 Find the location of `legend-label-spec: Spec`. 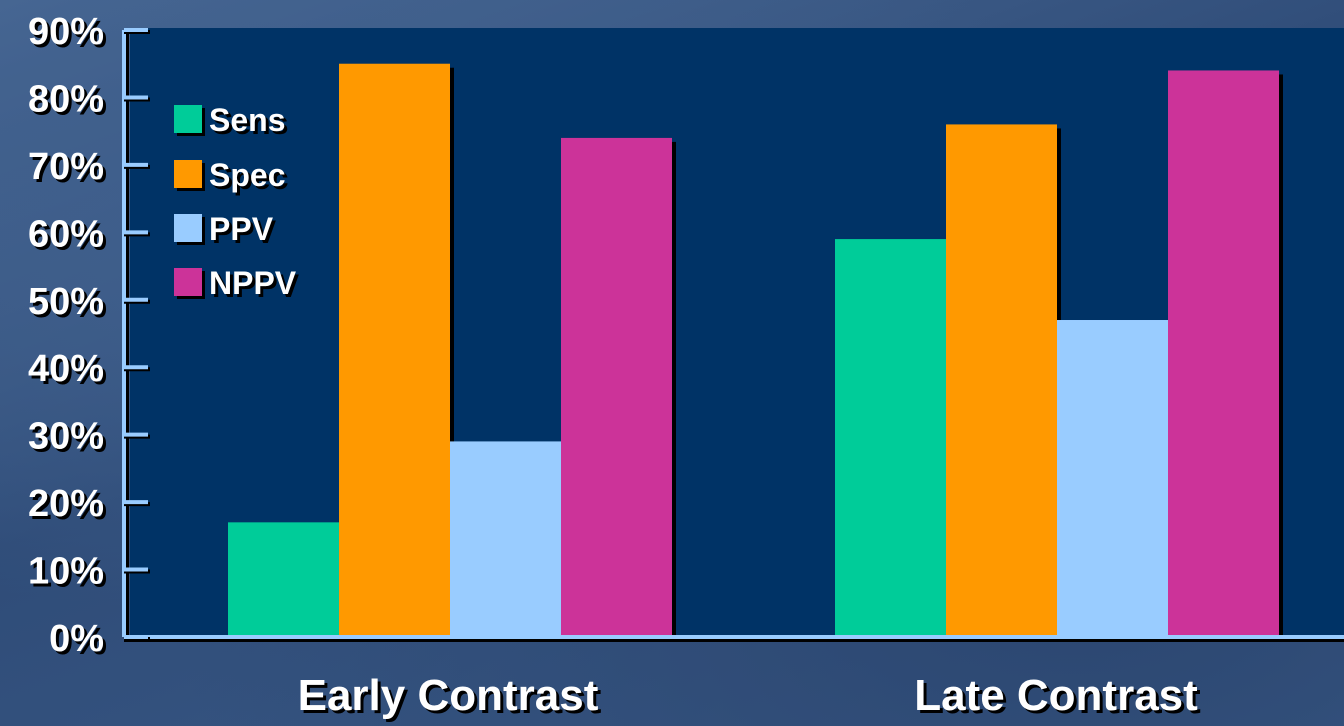

legend-label-spec: Spec is located at coordinates (247, 175).